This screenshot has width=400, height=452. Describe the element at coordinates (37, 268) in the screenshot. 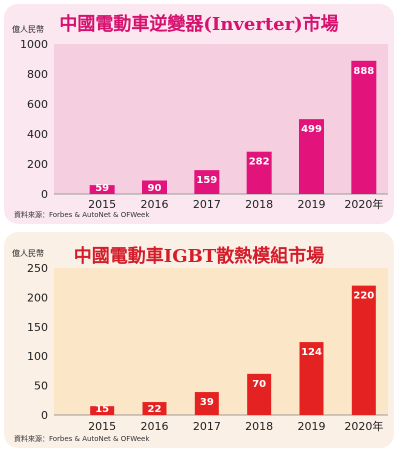

I see `y-tick-label: 250` at that location.